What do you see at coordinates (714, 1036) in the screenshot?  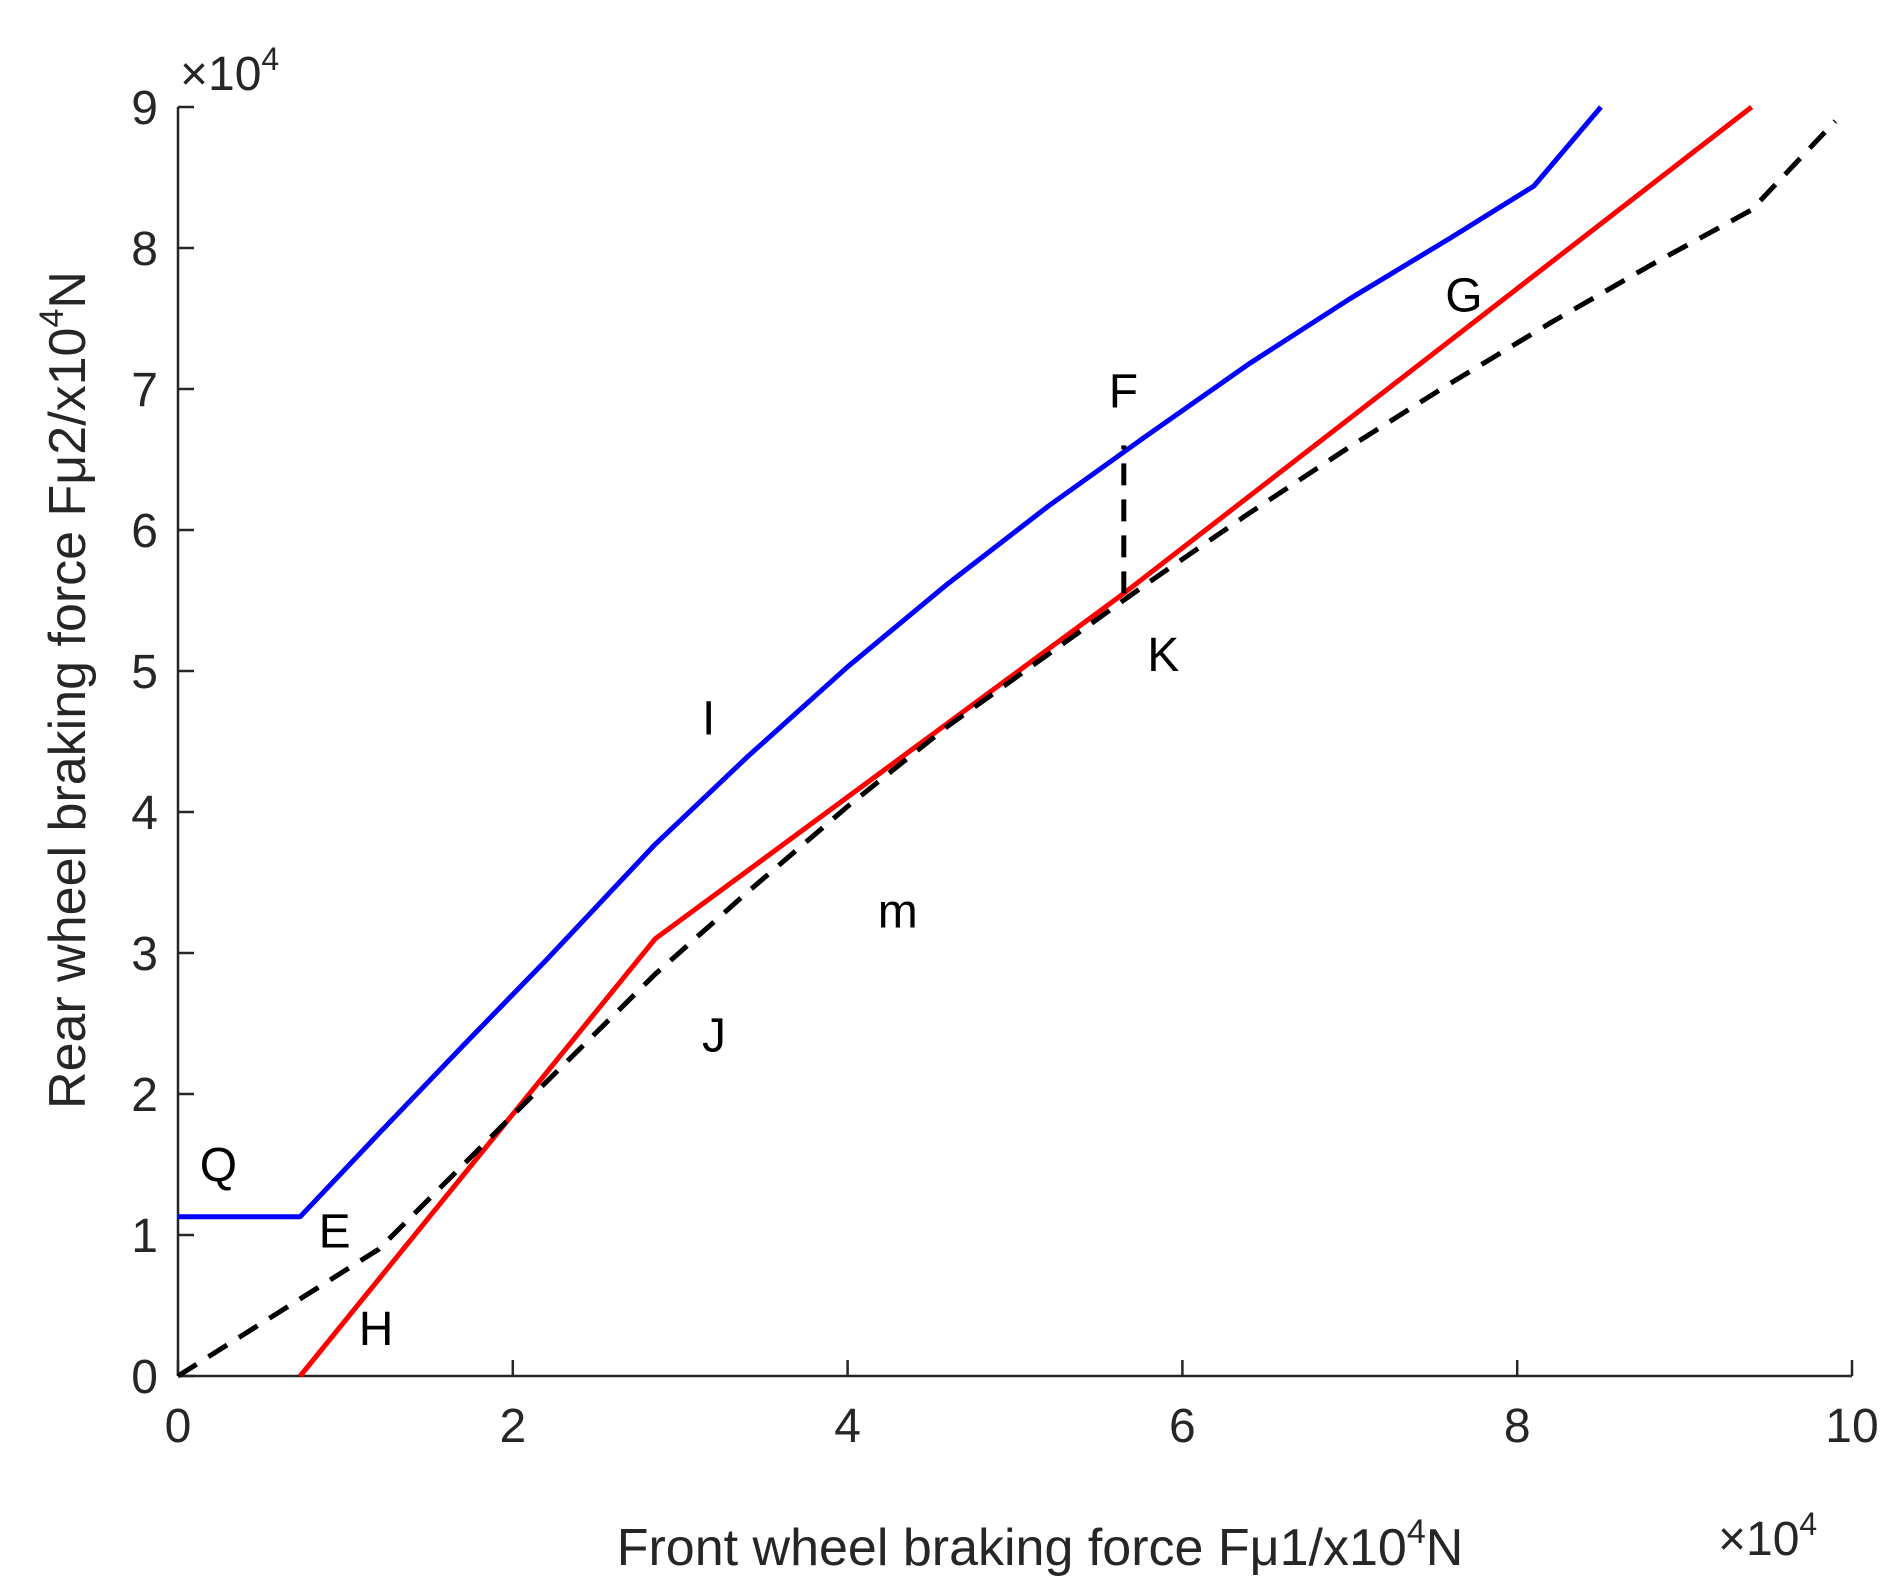 I see `annotation-J: J` at bounding box center [714, 1036].